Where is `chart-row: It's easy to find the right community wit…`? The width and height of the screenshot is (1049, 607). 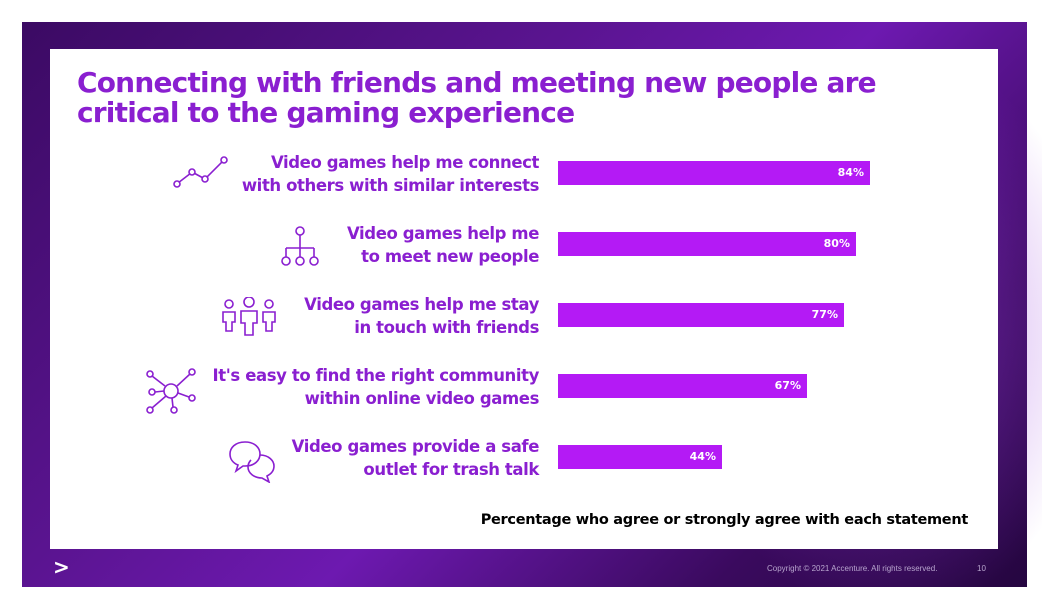 chart-row: It's easy to find the right community wit… is located at coordinates (524, 389).